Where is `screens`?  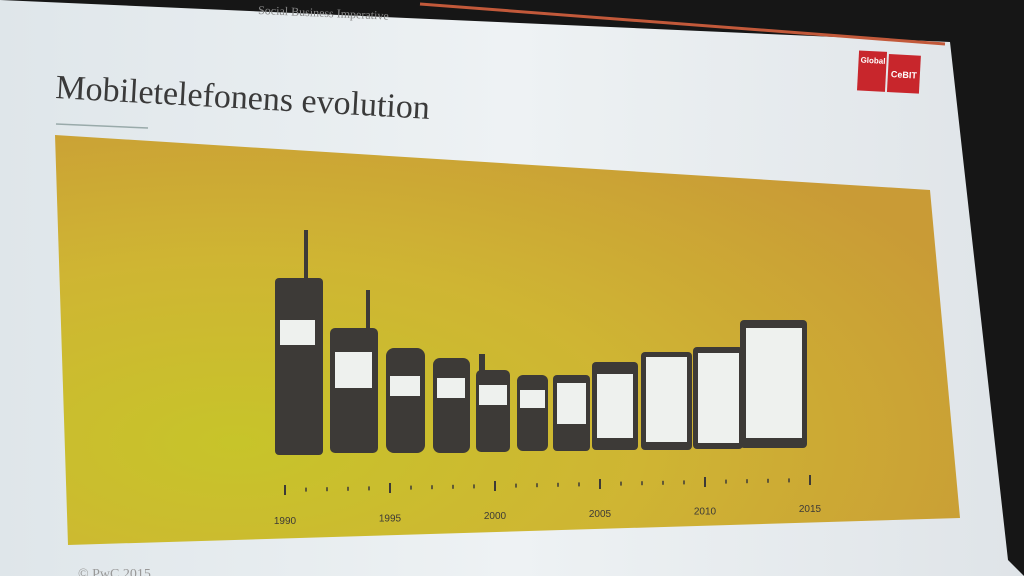 screens is located at coordinates (541, 381).